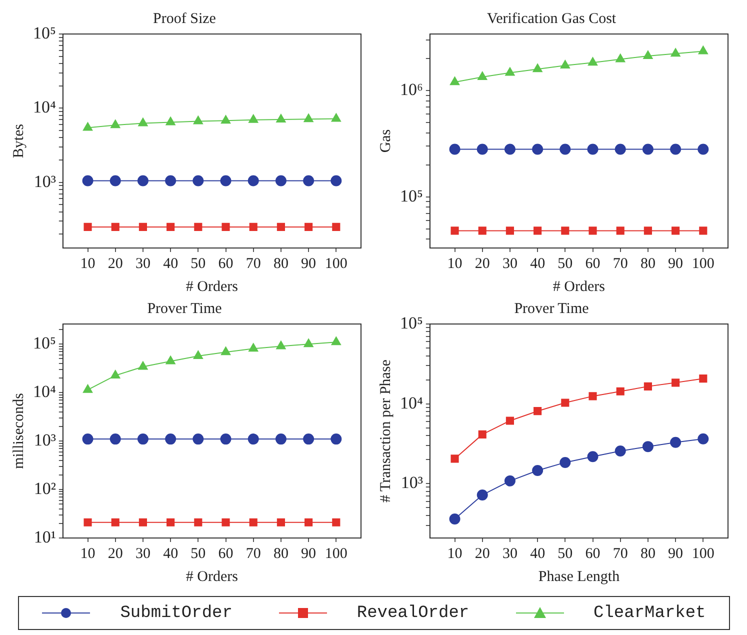 The height and width of the screenshot is (635, 747). Describe the element at coordinates (176, 613) in the screenshot. I see `legend-label: SubmitOrder` at that location.